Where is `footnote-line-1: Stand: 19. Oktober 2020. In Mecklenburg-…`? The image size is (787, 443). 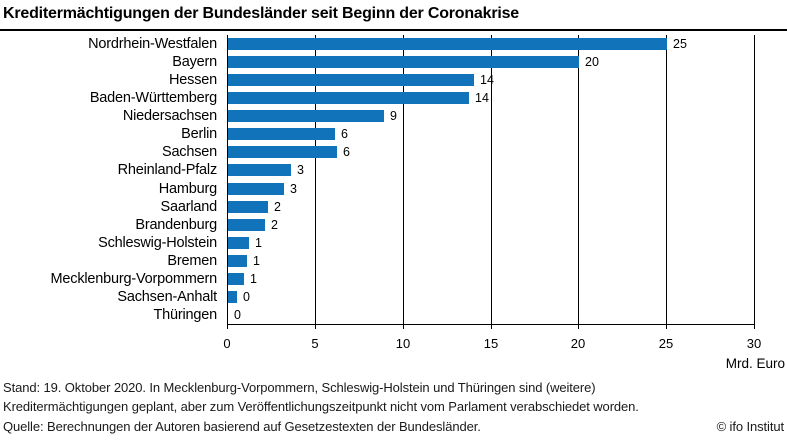 footnote-line-1: Stand: 19. Oktober 2020. In Mecklenburg-… is located at coordinates (299, 387).